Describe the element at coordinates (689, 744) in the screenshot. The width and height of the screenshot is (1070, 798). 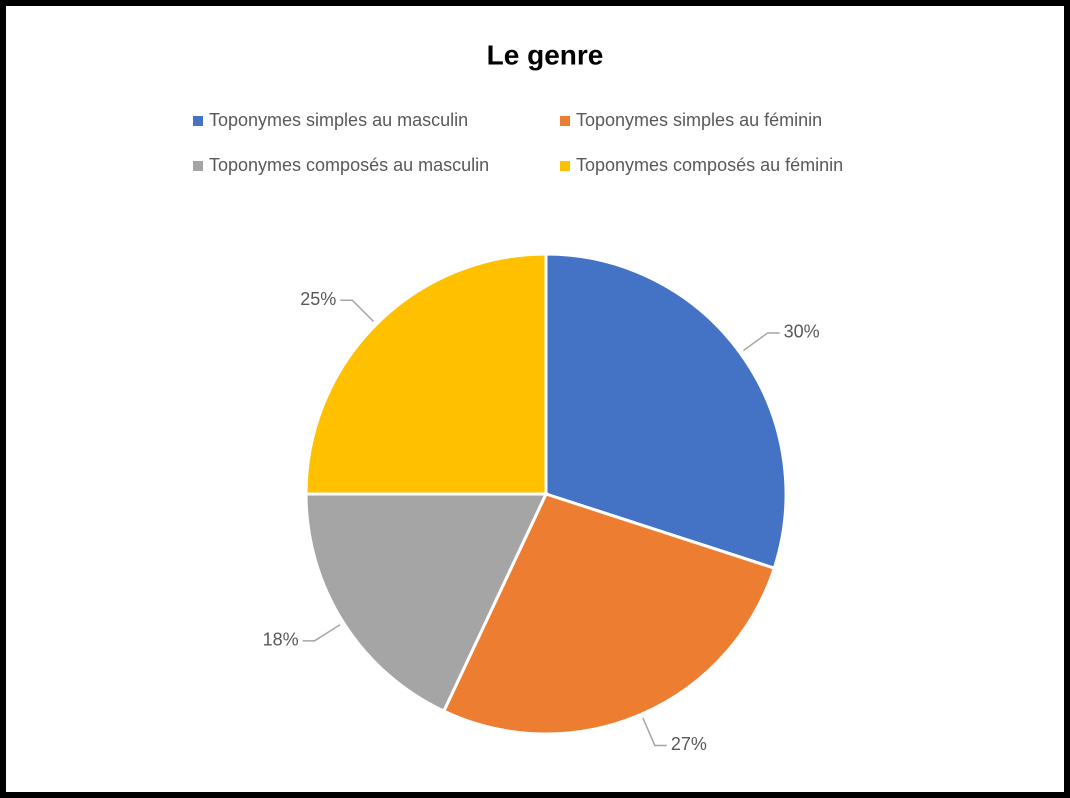
I see `data-label: 27%` at that location.